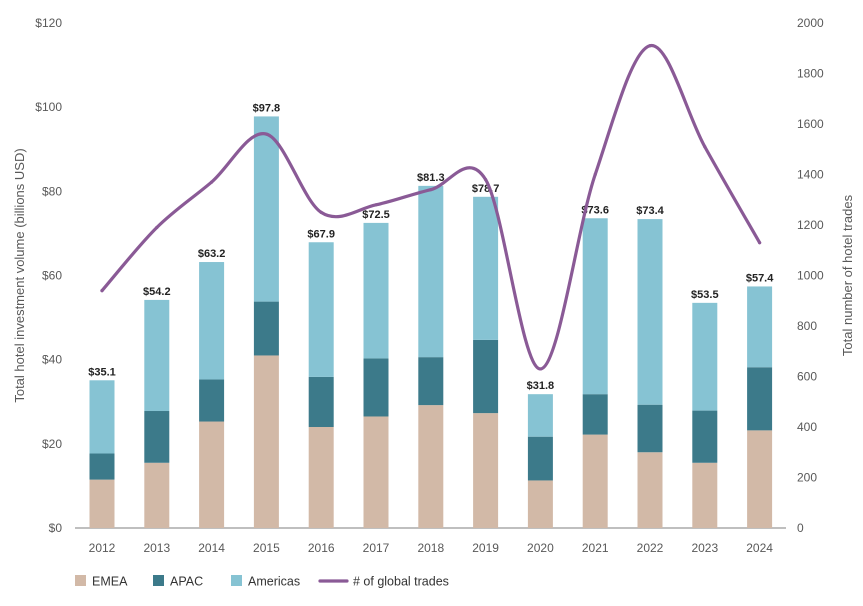 This screenshot has height=606, width=863. I want to click on legend-label-trades: # of global trades, so click(401, 582).